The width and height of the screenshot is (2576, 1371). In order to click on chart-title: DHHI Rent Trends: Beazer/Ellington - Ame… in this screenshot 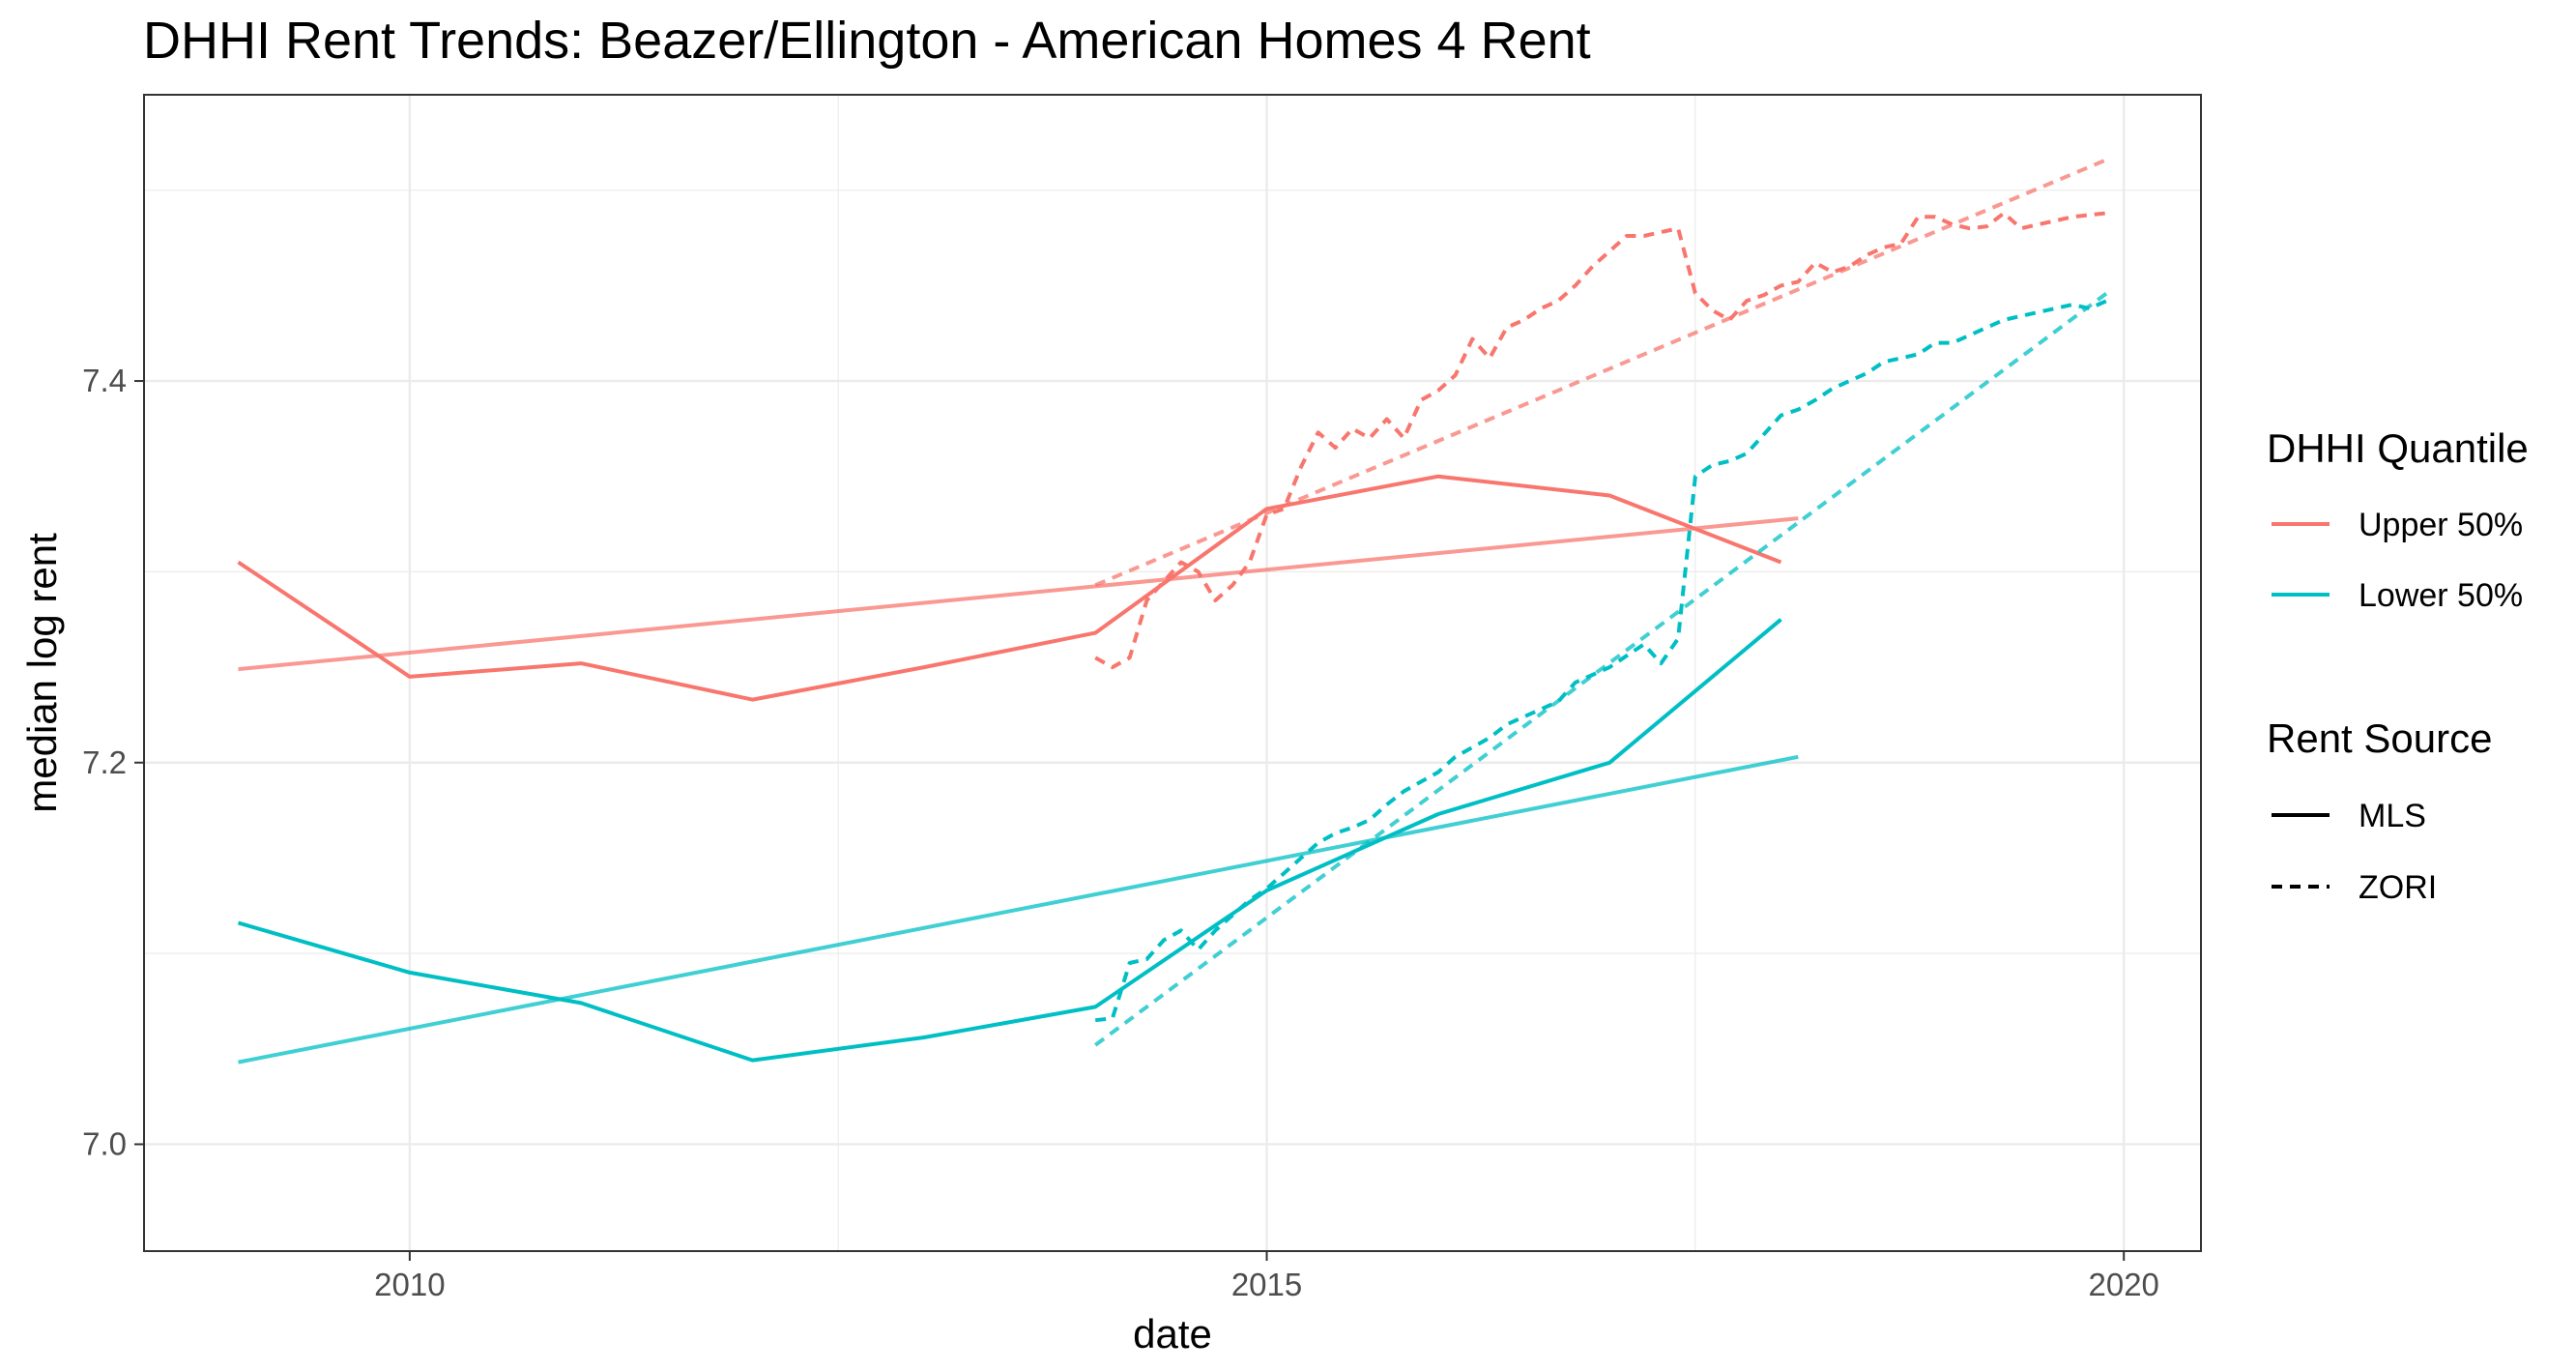, I will do `click(867, 41)`.